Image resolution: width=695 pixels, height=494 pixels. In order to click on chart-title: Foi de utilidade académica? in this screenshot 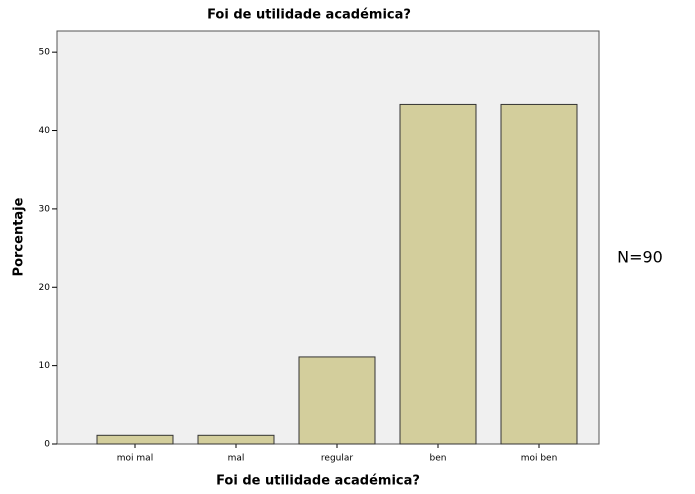, I will do `click(309, 15)`.